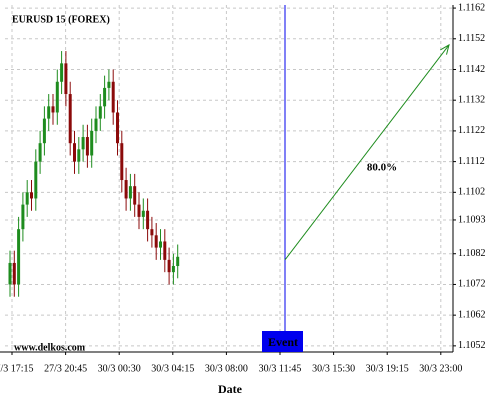 The width and height of the screenshot is (500, 400). Describe the element at coordinates (472, 219) in the screenshot. I see `y-tick-label: 1.1093` at that location.